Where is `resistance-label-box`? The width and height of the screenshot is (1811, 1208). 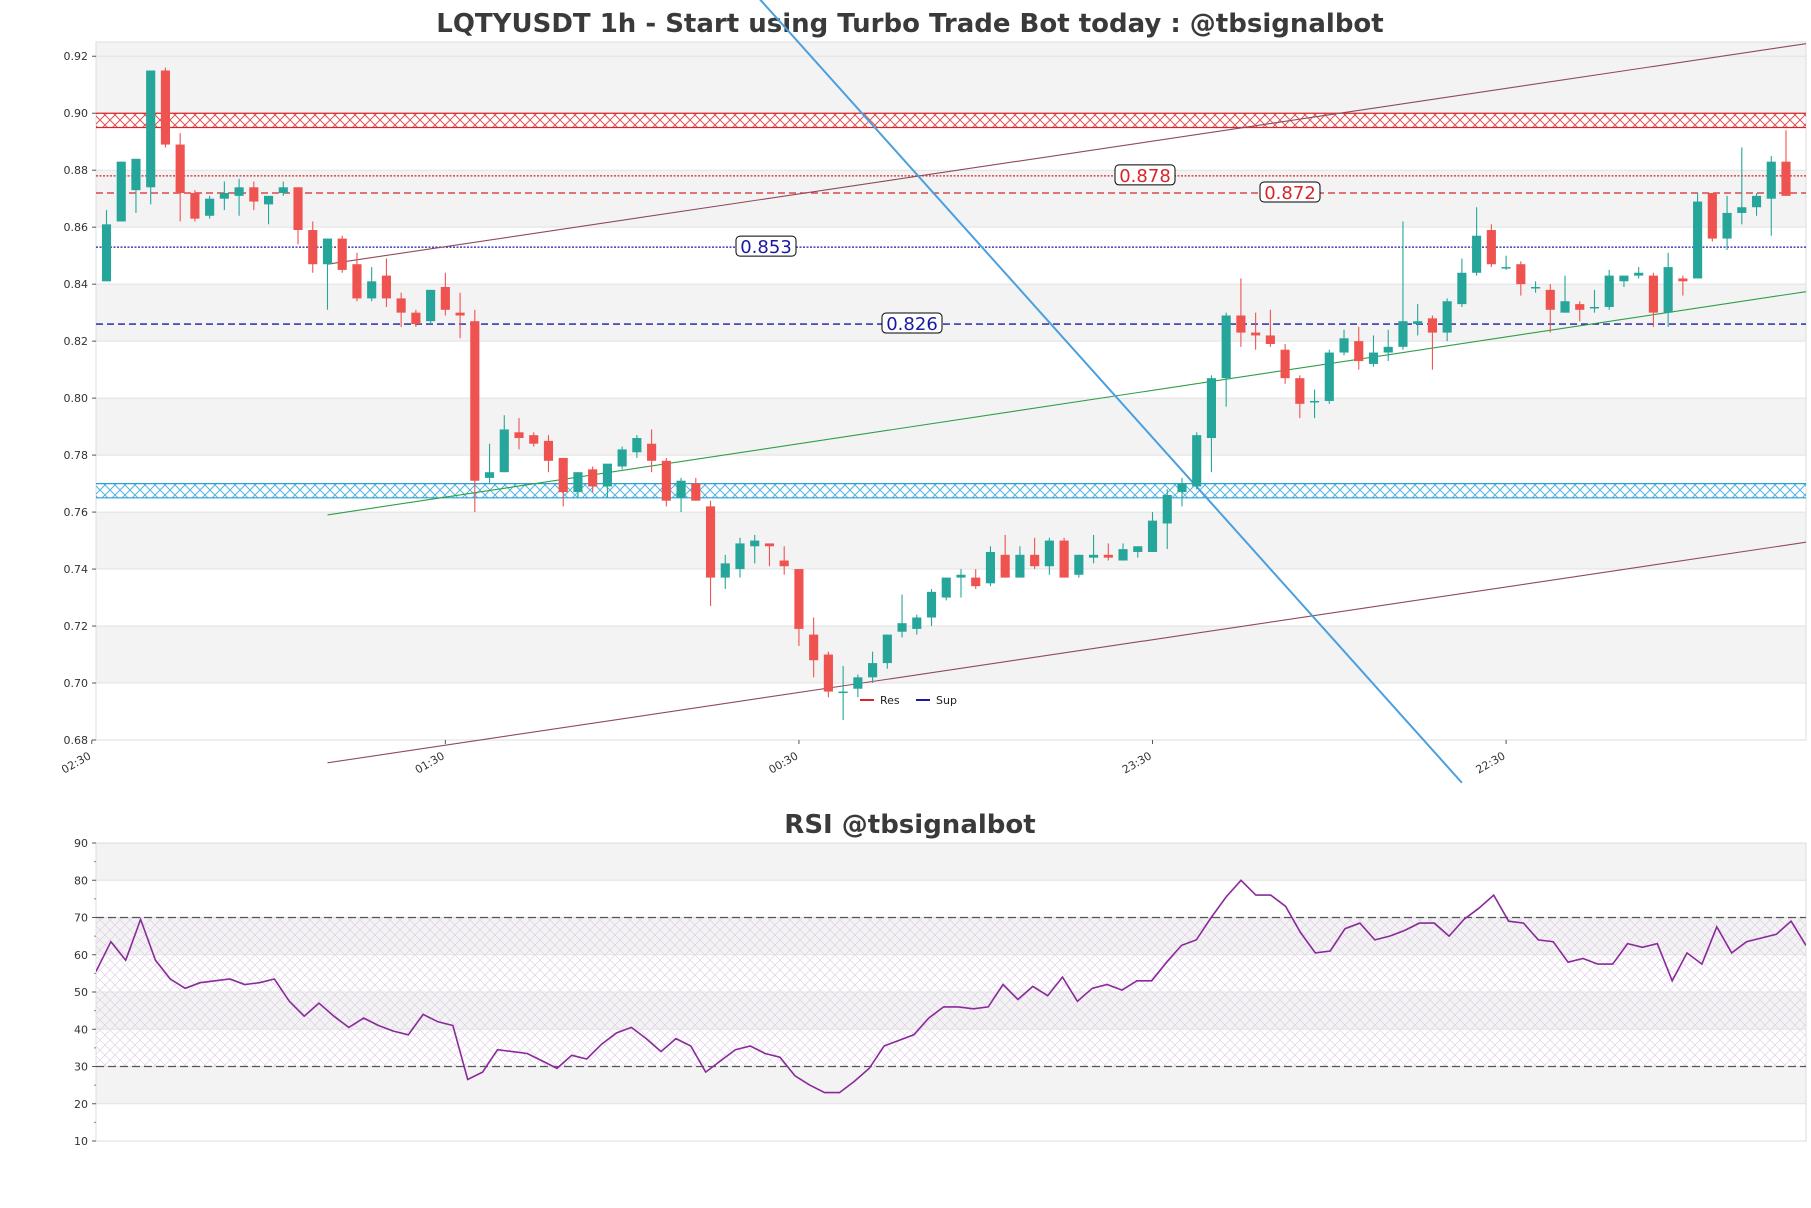 resistance-label-box is located at coordinates (1290, 192).